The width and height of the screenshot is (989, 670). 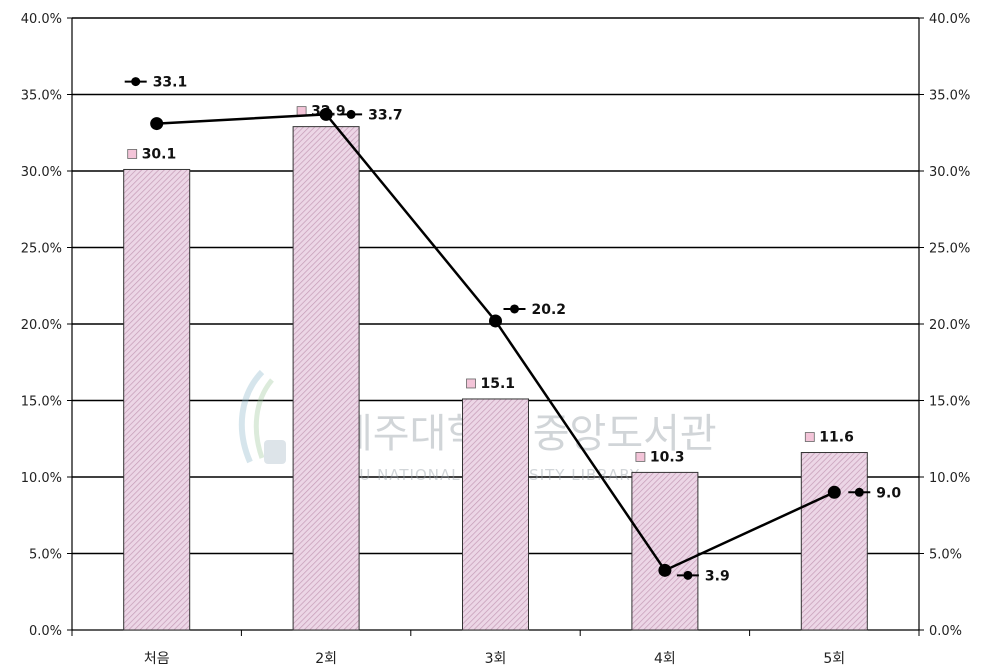 I want to click on category-label: 처음, so click(x=157, y=659).